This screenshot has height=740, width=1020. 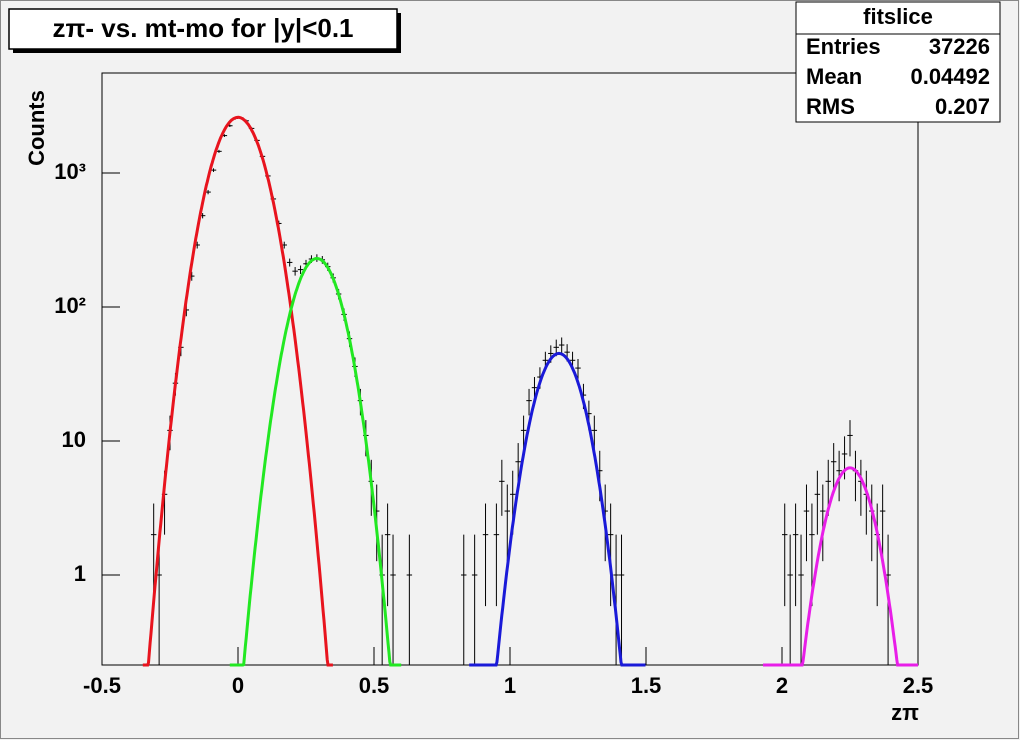 I want to click on y-tick-label: 10, so click(x=74, y=439).